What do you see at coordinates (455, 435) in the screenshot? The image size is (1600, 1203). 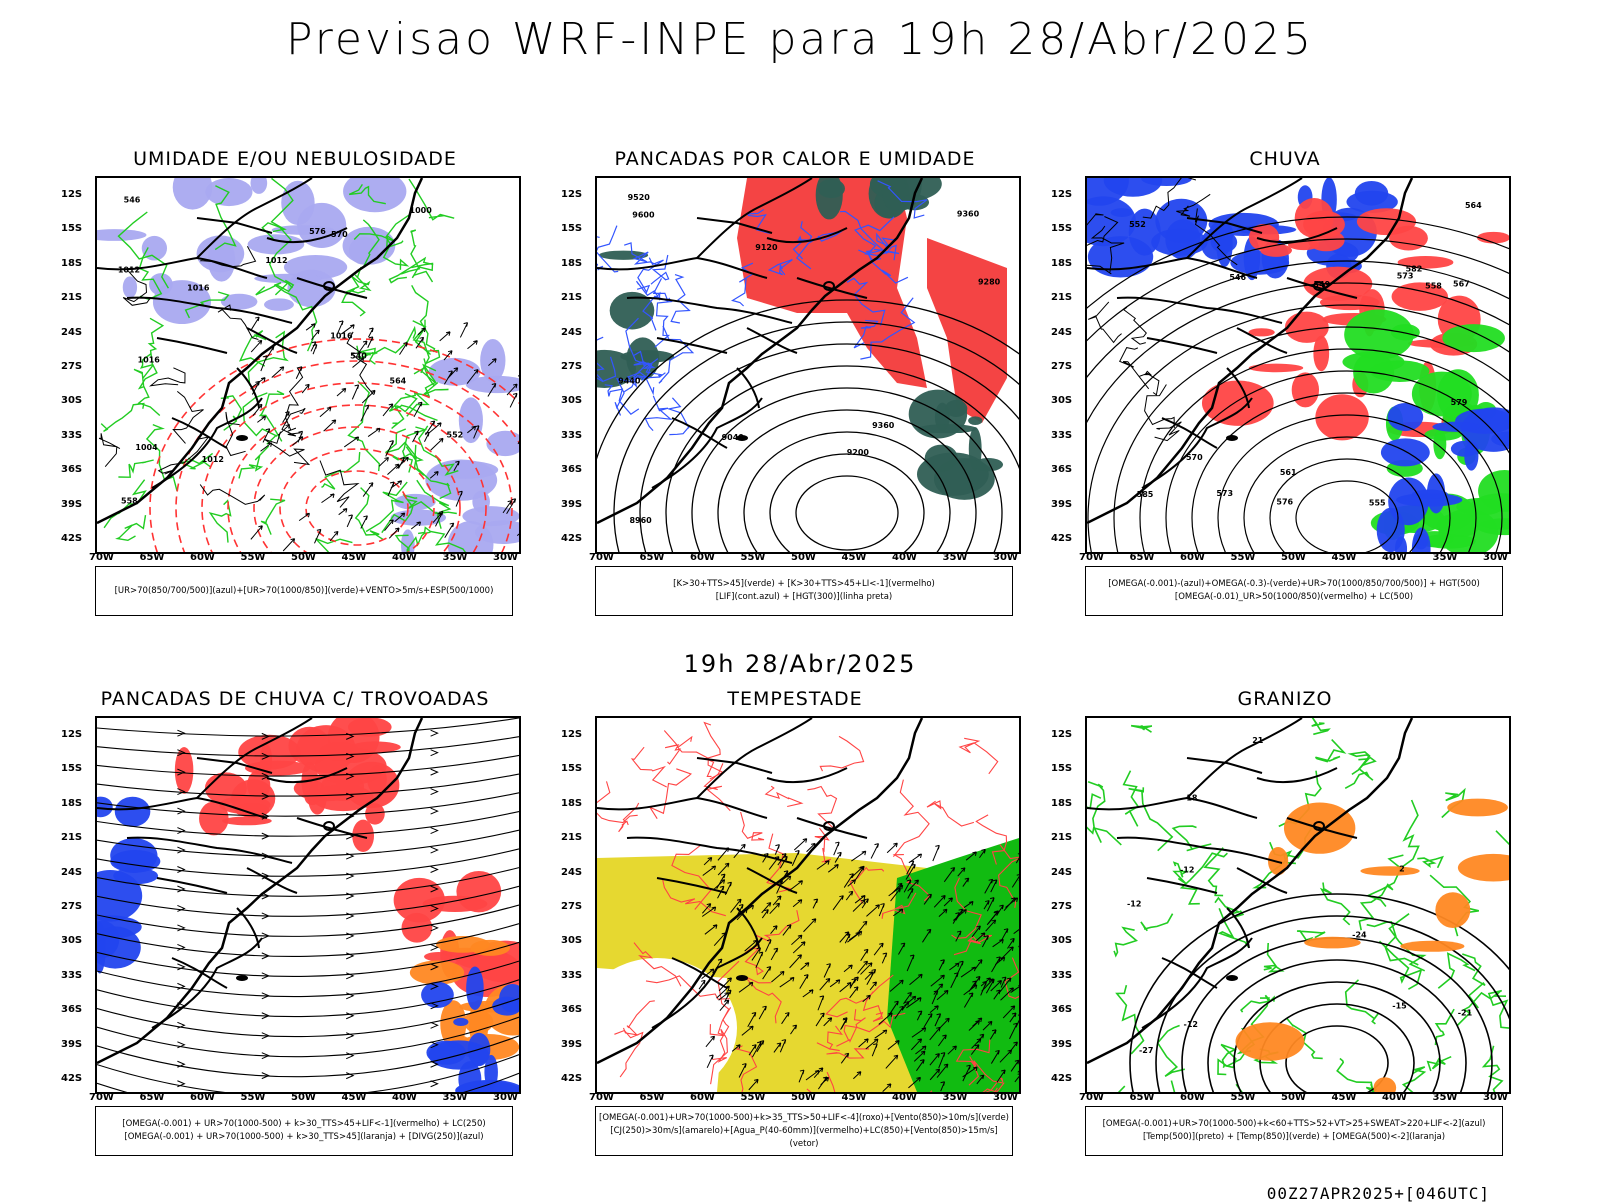 I see `contour-label: 552` at bounding box center [455, 435].